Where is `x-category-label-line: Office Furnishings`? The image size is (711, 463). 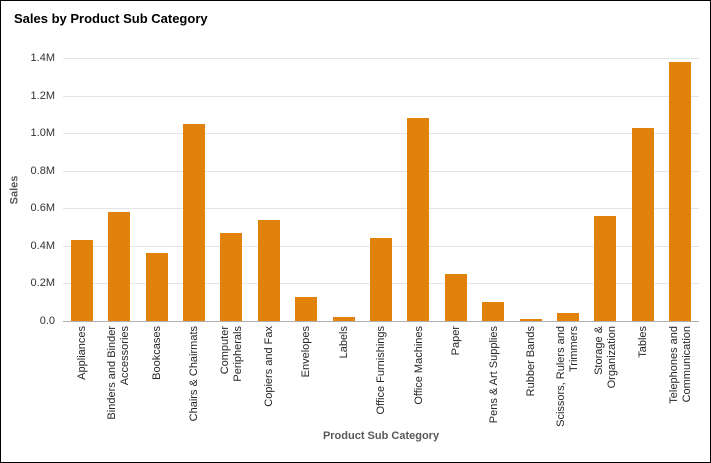 x-category-label-line: Office Furnishings is located at coordinates (380, 370).